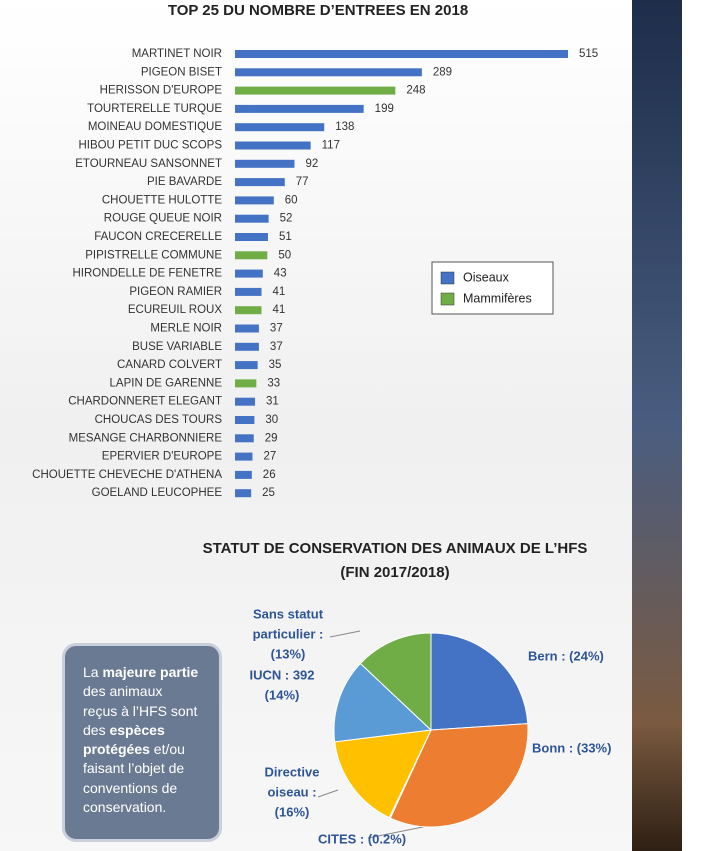  What do you see at coordinates (442, 72) in the screenshot?
I see `value-label: 289` at bounding box center [442, 72].